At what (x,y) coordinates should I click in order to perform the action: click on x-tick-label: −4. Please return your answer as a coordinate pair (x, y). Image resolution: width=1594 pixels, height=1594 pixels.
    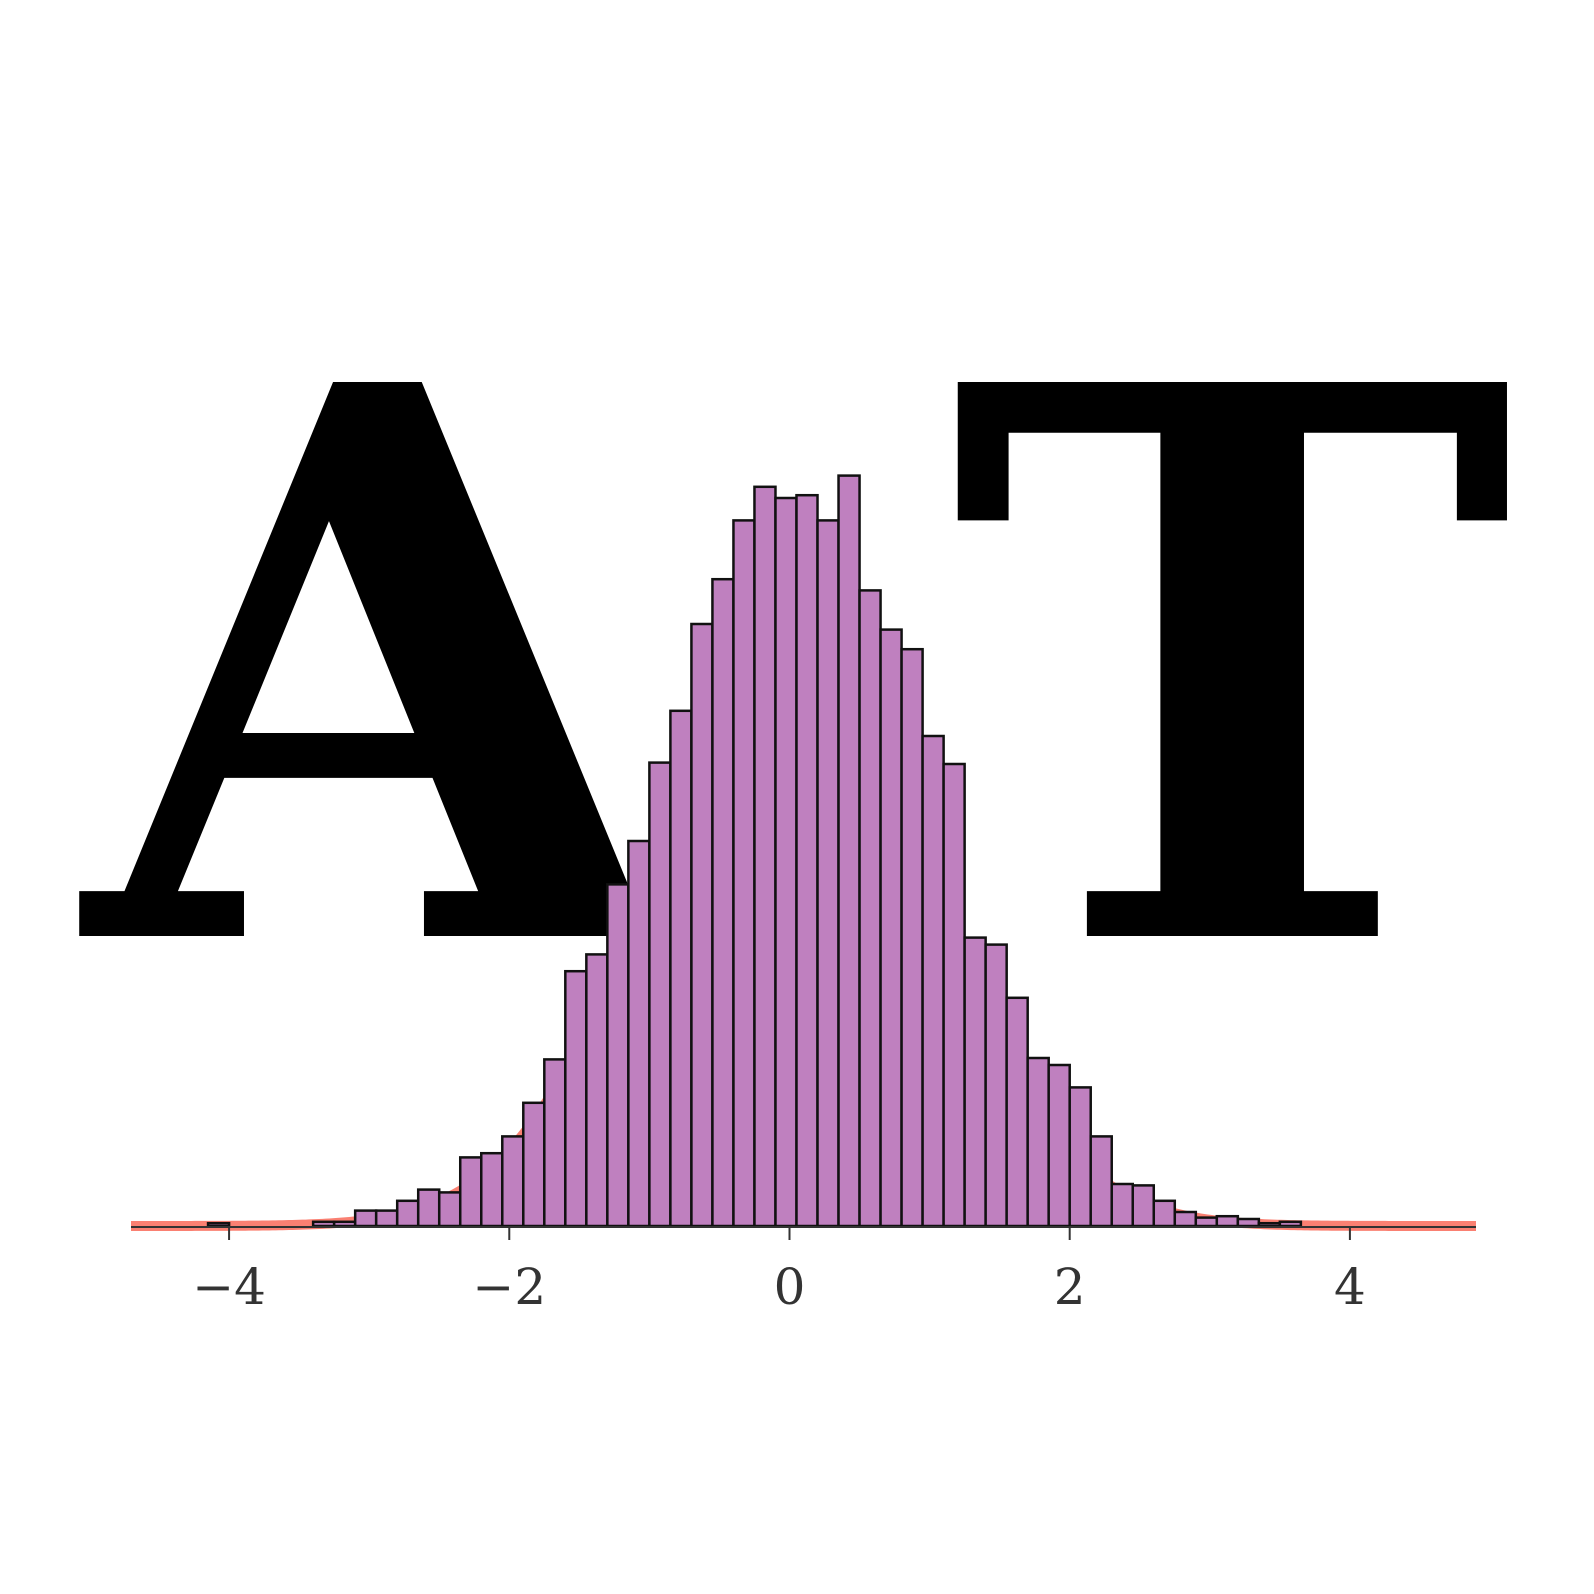
    Looking at the image, I should click on (229, 1287).